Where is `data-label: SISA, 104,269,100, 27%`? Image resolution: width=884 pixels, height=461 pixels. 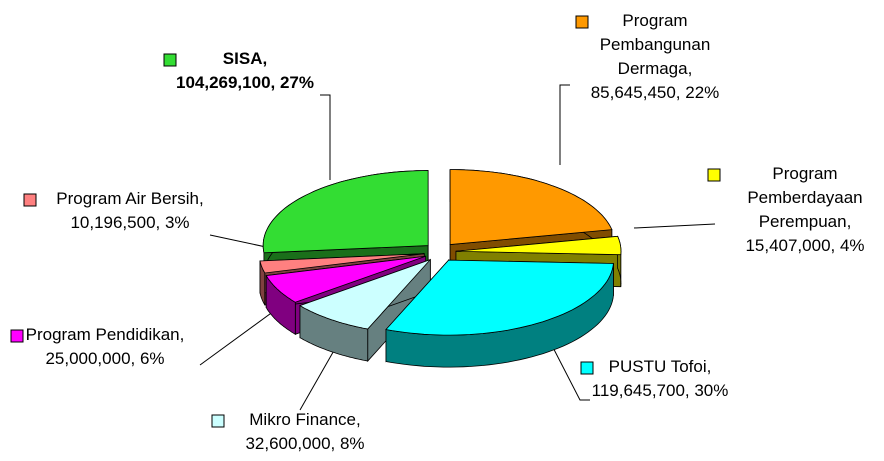 data-label: SISA, 104,269,100, 27% is located at coordinates (245, 70).